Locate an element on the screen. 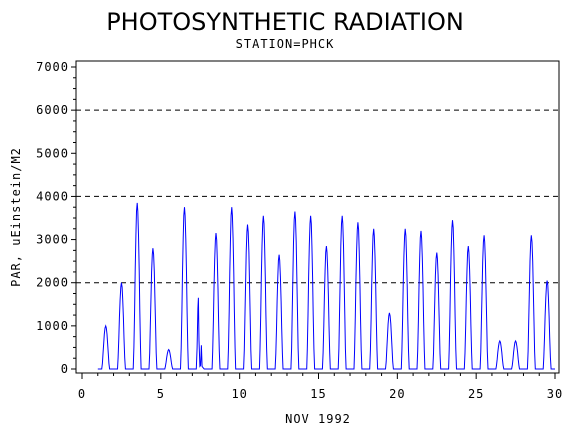 Image resolution: width=570 pixels, height=430 pixels. y-tick-label: 3000 is located at coordinates (52, 240).